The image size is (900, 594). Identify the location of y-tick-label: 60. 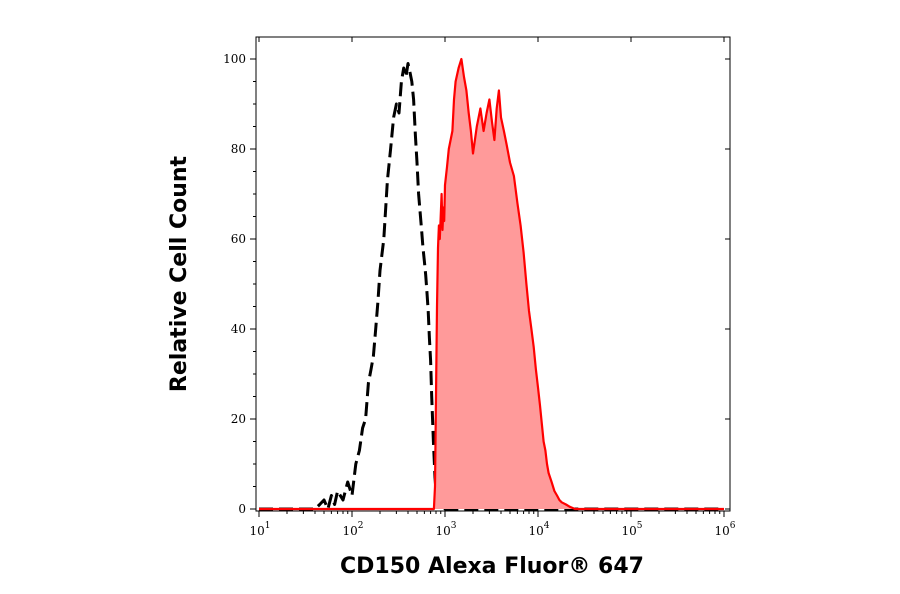
(238, 239).